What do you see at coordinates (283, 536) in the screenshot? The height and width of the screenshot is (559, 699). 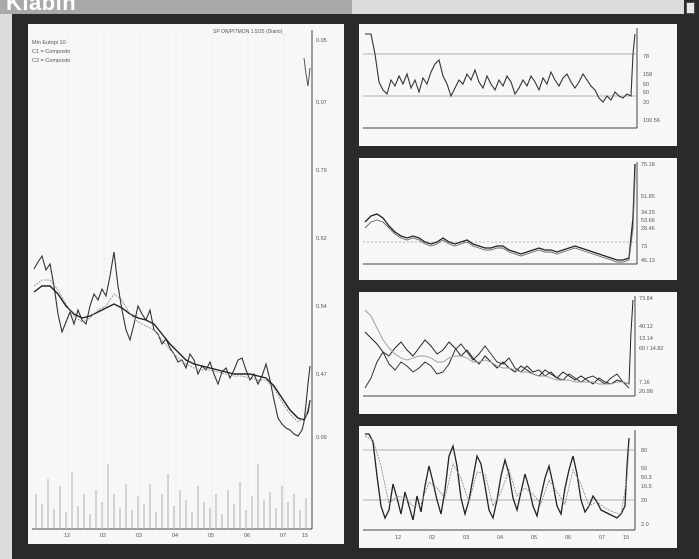 I see `x-label: 07` at bounding box center [283, 536].